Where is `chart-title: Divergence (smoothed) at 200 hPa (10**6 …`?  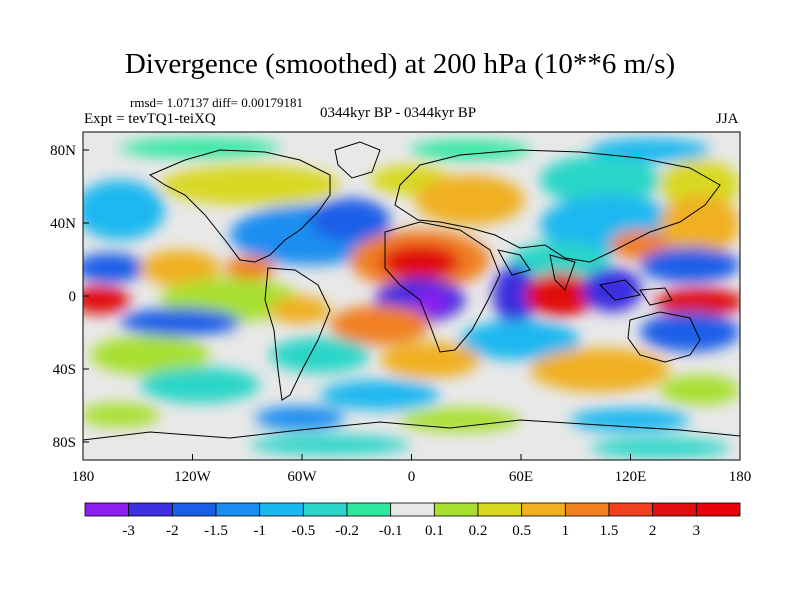
chart-title: Divergence (smoothed) at 200 hPa (10**6 … is located at coordinates (400, 64).